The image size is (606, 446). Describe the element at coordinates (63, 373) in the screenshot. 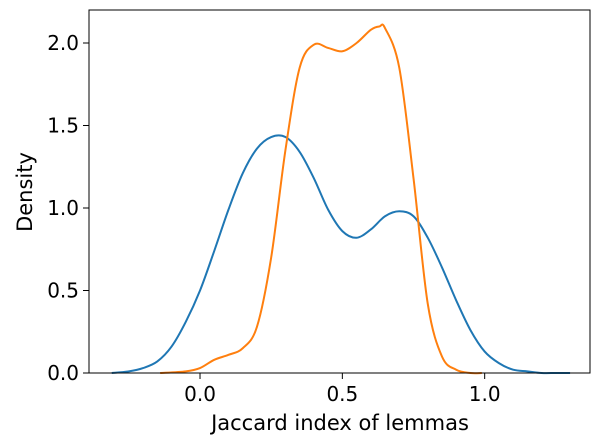

I see `y-tick-label: 0.0` at that location.